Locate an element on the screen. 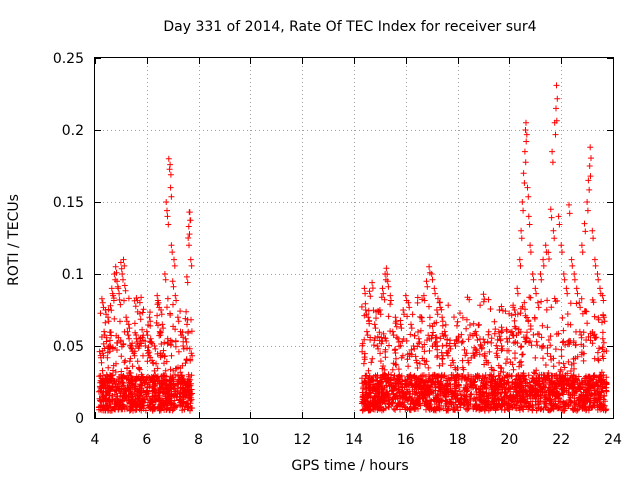 This screenshot has height=480, width=640. x-tick-label: 12 is located at coordinates (302, 440).